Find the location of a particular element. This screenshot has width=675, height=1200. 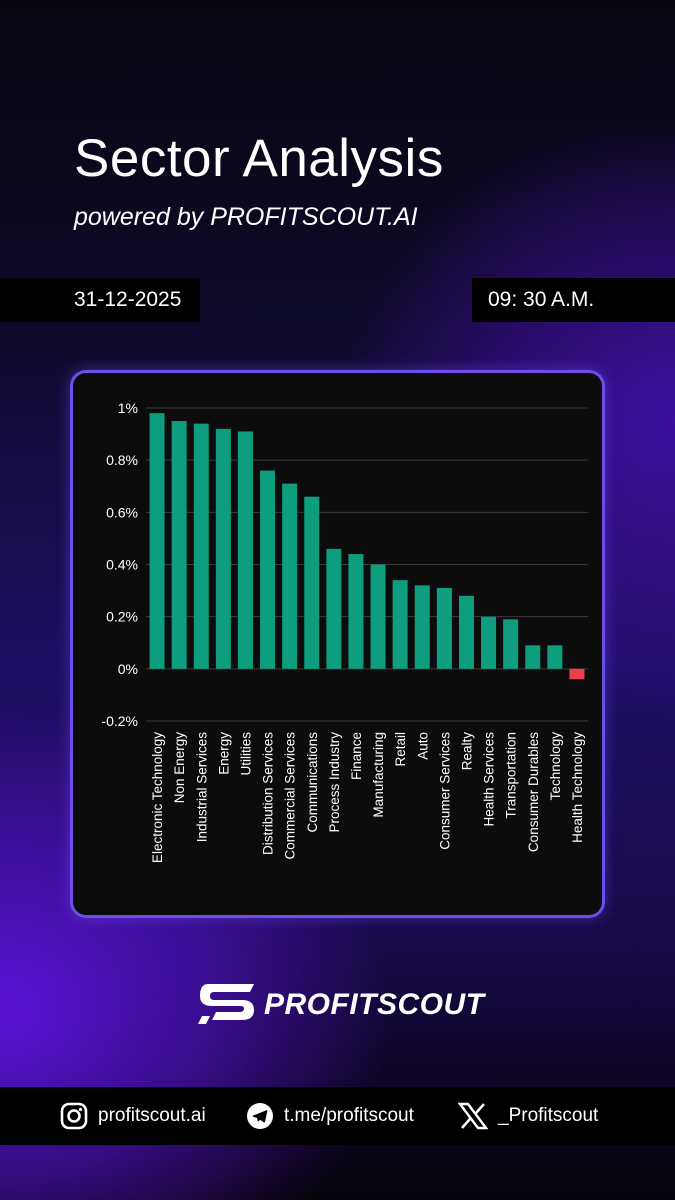

bar-distribution-services is located at coordinates (268, 569).